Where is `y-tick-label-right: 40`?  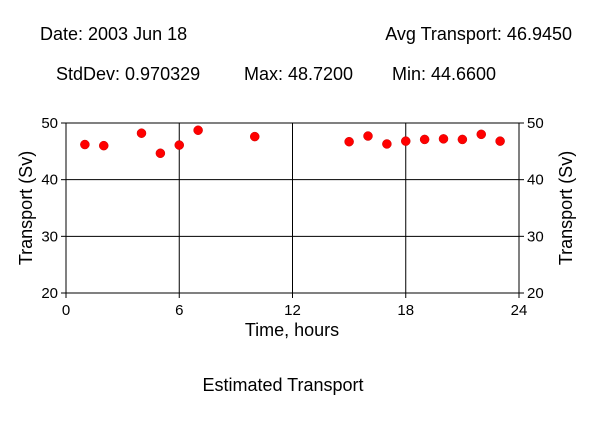 y-tick-label-right: 40 is located at coordinates (535, 180).